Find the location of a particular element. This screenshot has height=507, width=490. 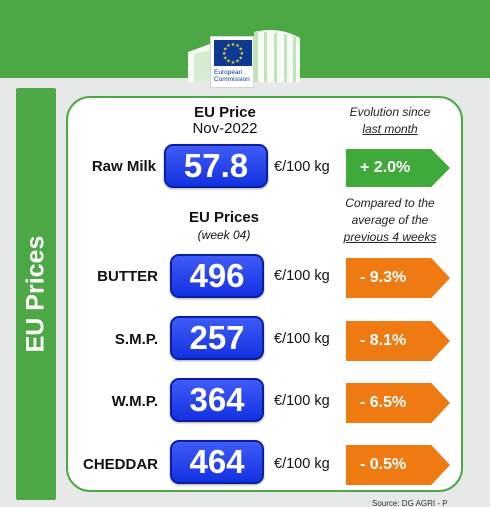

logo-emblem: ★ ★ ★ ★ ★ ★ ★ ★ ★ ★ ★ ★ European Co is located at coordinates (232, 62).